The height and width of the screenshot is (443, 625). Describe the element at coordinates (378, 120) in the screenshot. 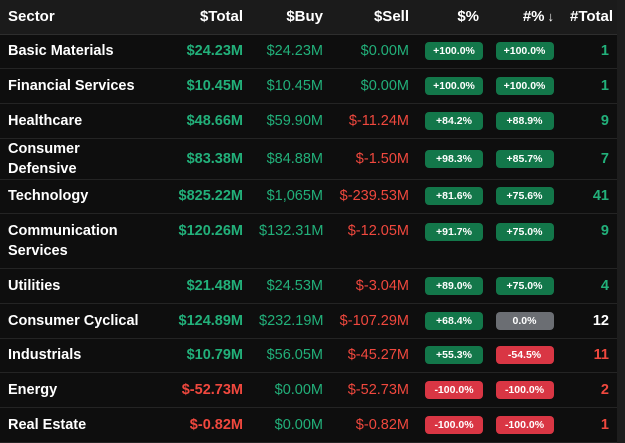

I see `sell-value: $-11.24M` at that location.